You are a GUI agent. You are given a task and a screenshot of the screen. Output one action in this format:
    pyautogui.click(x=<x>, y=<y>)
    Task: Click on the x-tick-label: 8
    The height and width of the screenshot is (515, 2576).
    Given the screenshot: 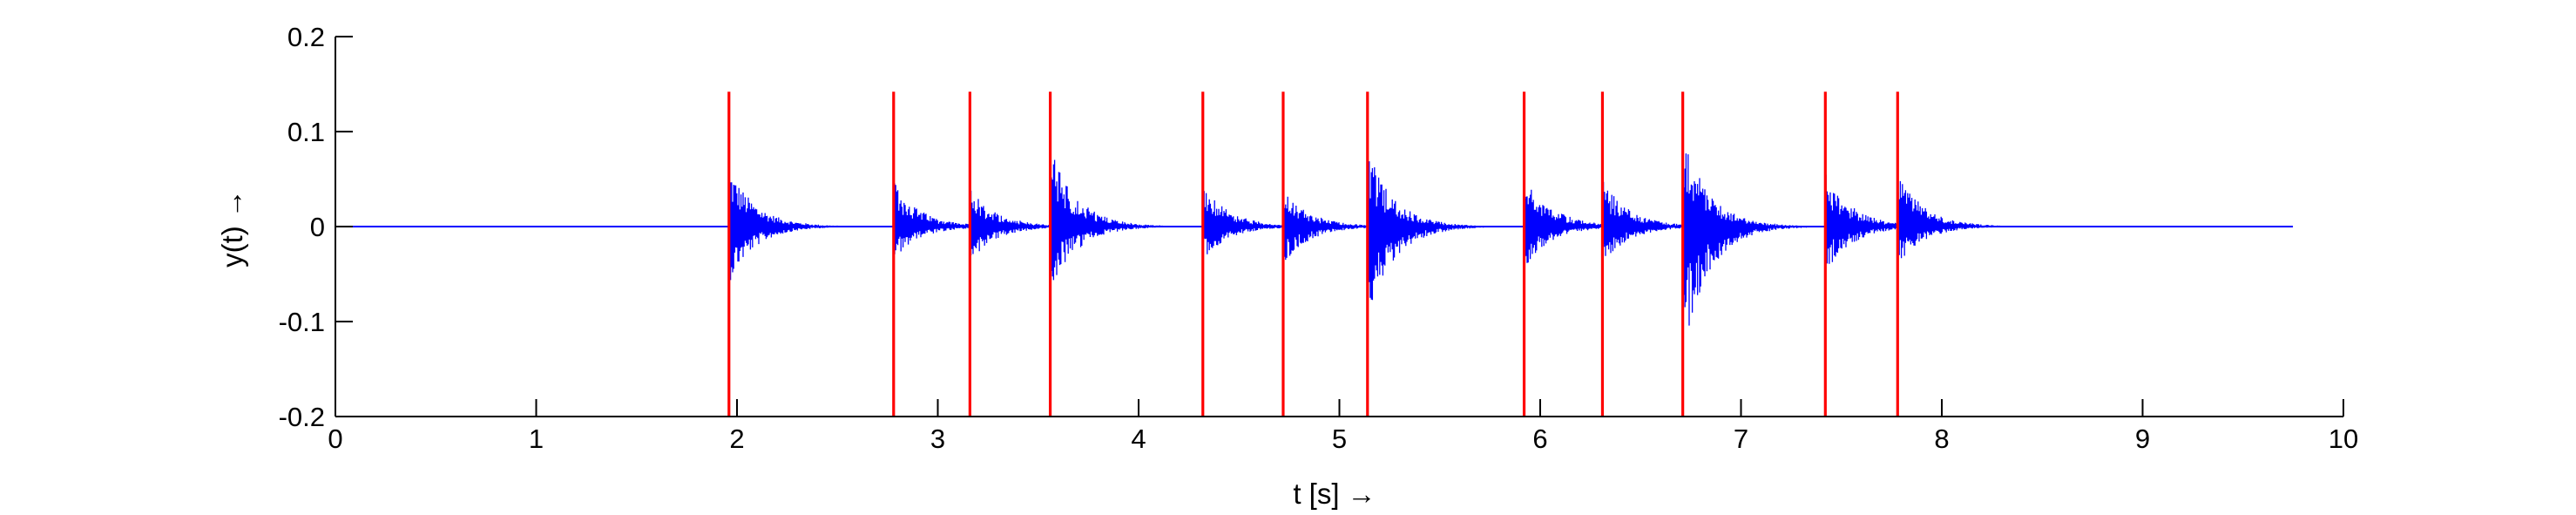 What is the action you would take?
    pyautogui.click(x=1941, y=439)
    